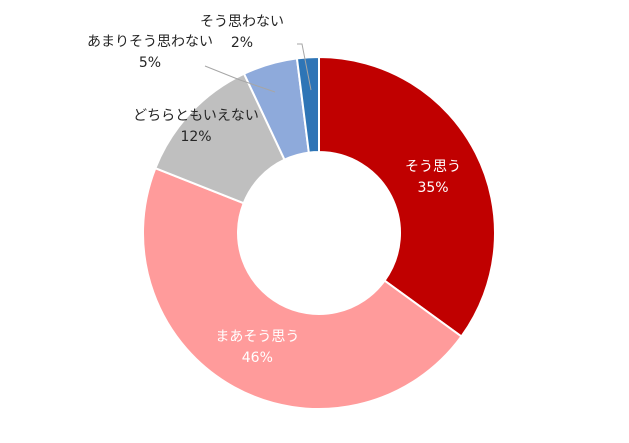 The height and width of the screenshot is (443, 629). I want to click on slice-value-label-1: 35%, so click(432, 188).